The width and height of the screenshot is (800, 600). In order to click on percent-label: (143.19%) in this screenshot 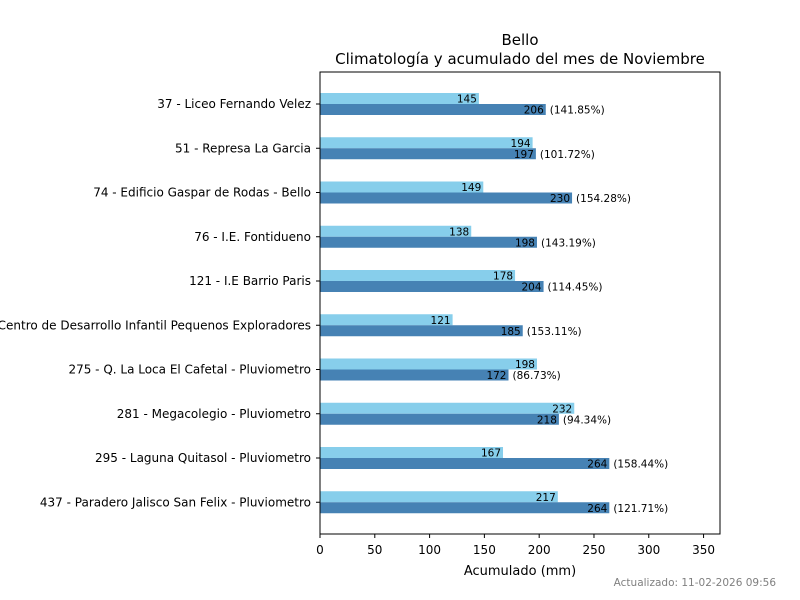, I will do `click(568, 243)`.